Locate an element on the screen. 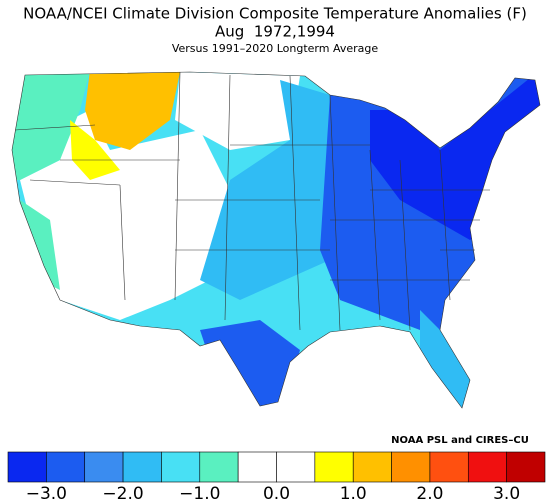 This screenshot has width=550, height=504. colorbar-tick-label: −3.0 is located at coordinates (46, 494).